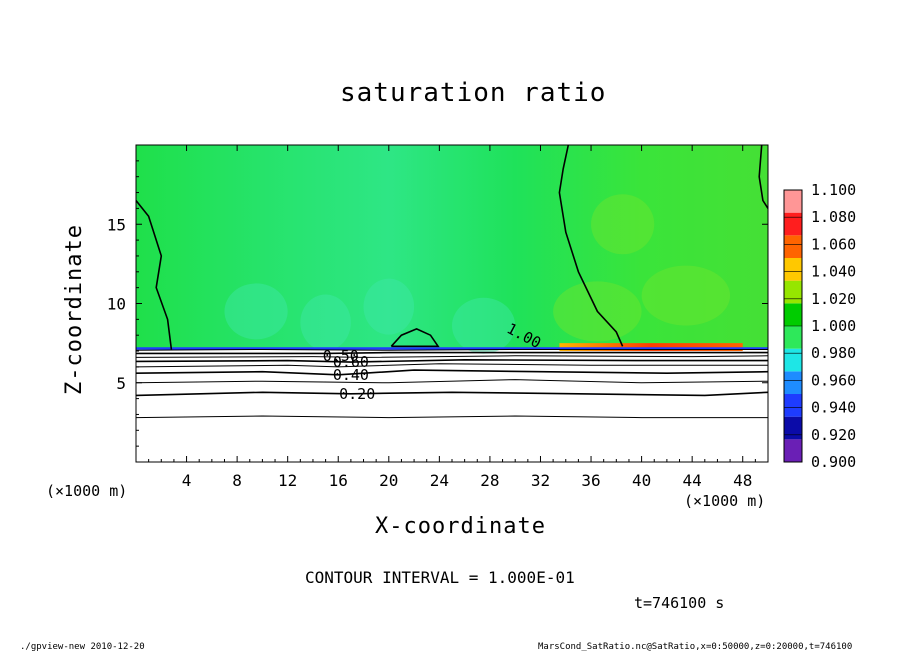 The image size is (904, 654). Describe the element at coordinates (452, 405) in the screenshot. I see `subsaturated-field-region` at that location.